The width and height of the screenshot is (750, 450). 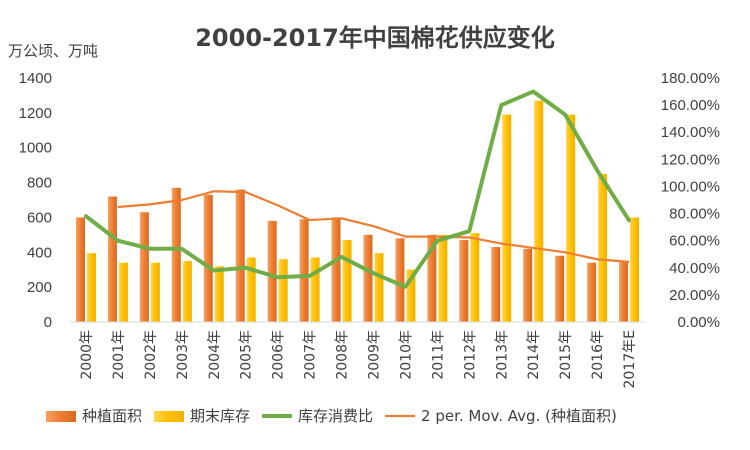 What do you see at coordinates (35, 148) in the screenshot?
I see `y-tick-label: 1000` at bounding box center [35, 148].